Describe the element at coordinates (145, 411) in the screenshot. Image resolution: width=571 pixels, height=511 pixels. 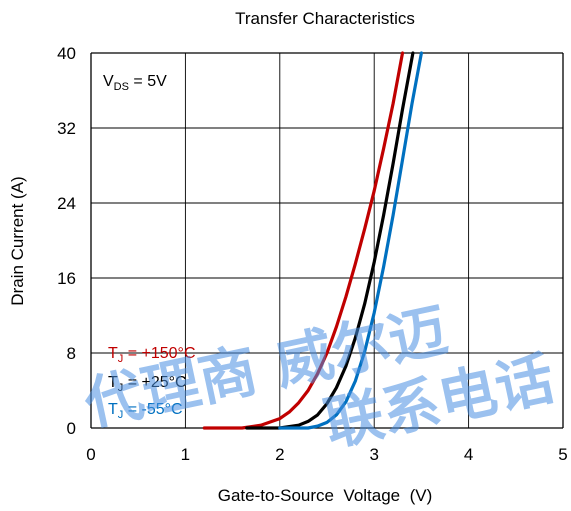
I see `legend-entry-2: TJ = -55°C` at that location.